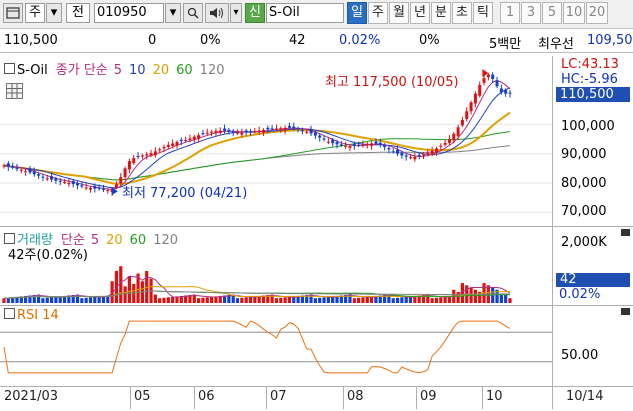 The width and height of the screenshot is (633, 411). What do you see at coordinates (584, 211) in the screenshot?
I see `ytick-70000: 70,000` at bounding box center [584, 211].